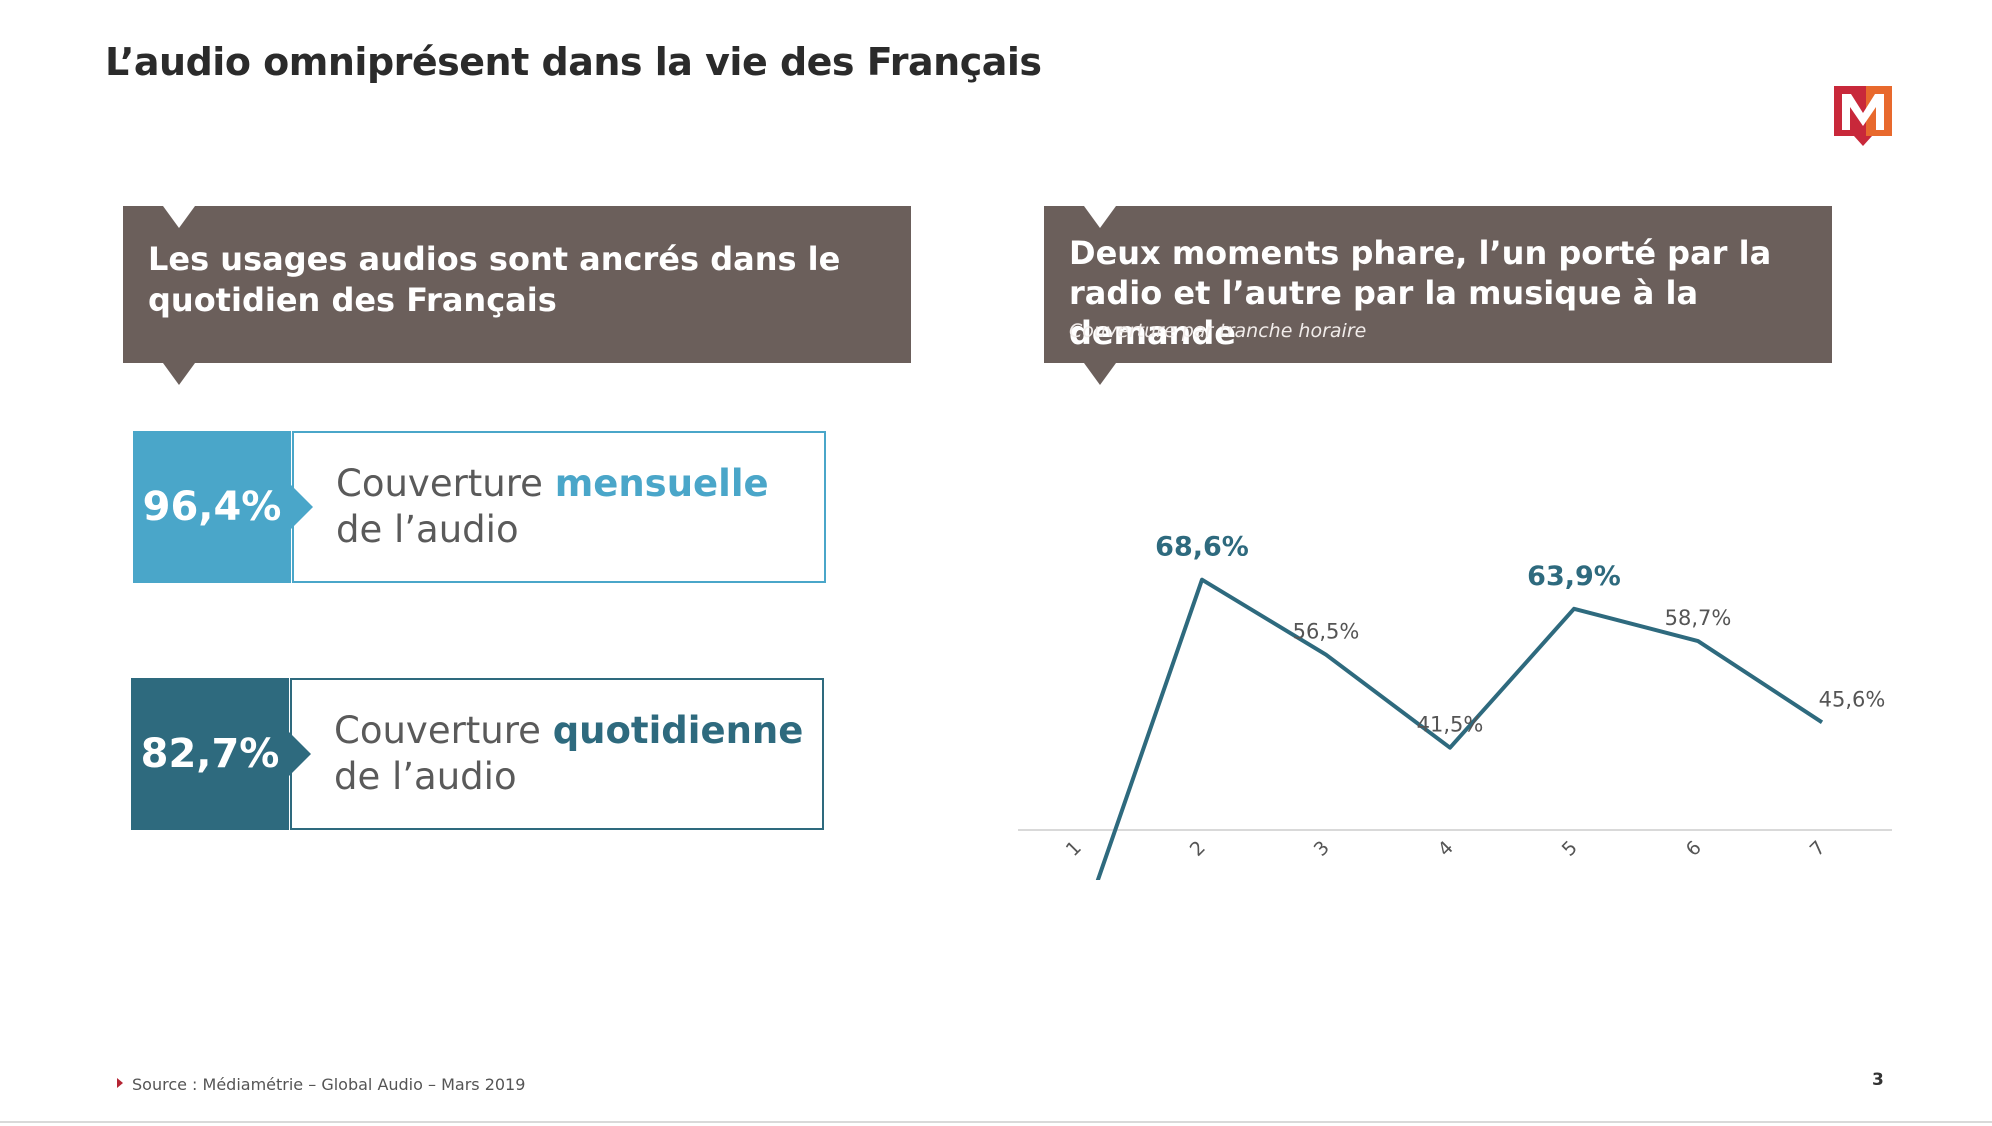 This screenshot has height=1126, width=1992. What do you see at coordinates (1074, 849) in the screenshot?
I see `x-tick-label-1: 1` at bounding box center [1074, 849].